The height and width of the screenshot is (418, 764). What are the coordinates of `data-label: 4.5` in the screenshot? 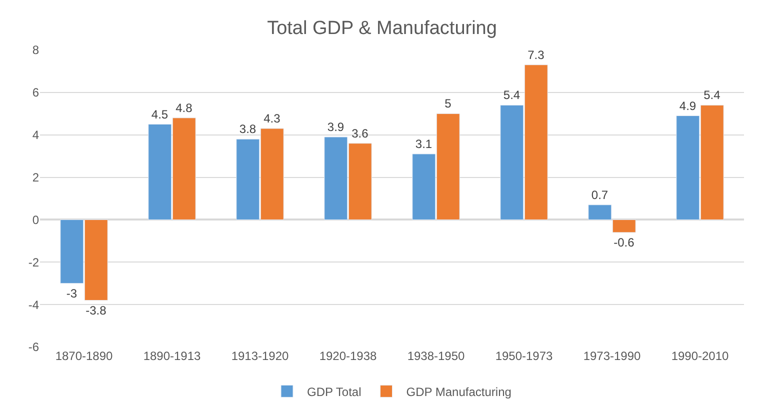 It's located at (159, 114).